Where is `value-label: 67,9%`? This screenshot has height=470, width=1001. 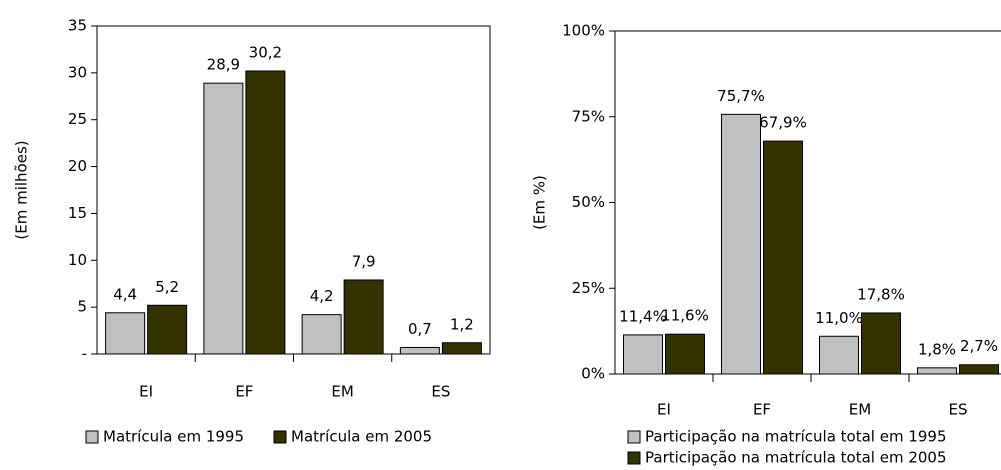 value-label: 67,9% is located at coordinates (783, 123).